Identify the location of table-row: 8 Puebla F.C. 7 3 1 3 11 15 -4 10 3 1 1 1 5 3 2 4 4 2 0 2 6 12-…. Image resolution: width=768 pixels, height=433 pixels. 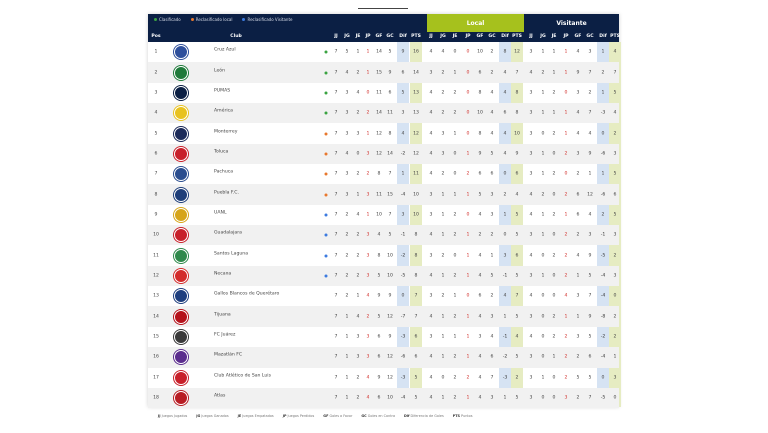
(383, 194).